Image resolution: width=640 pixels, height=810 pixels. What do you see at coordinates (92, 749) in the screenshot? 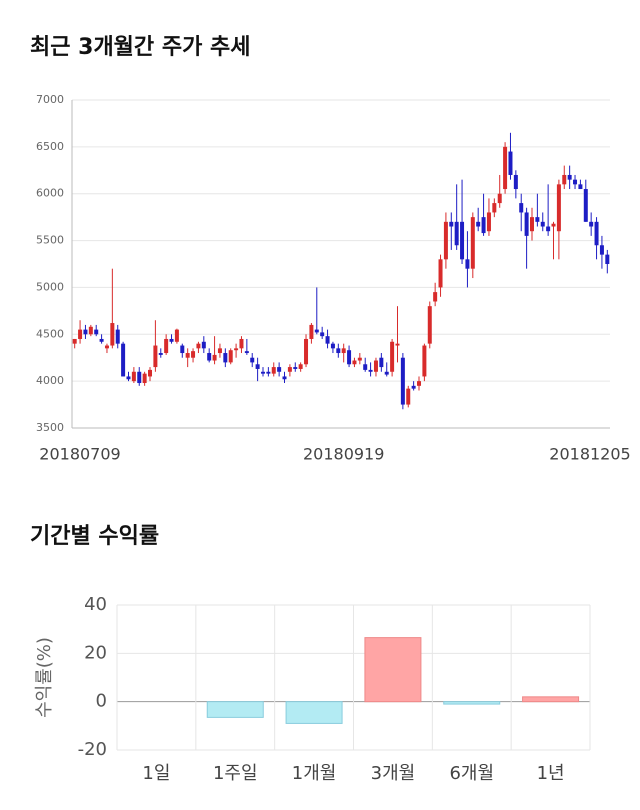
I see `y-tick-label: -20` at bounding box center [92, 749].